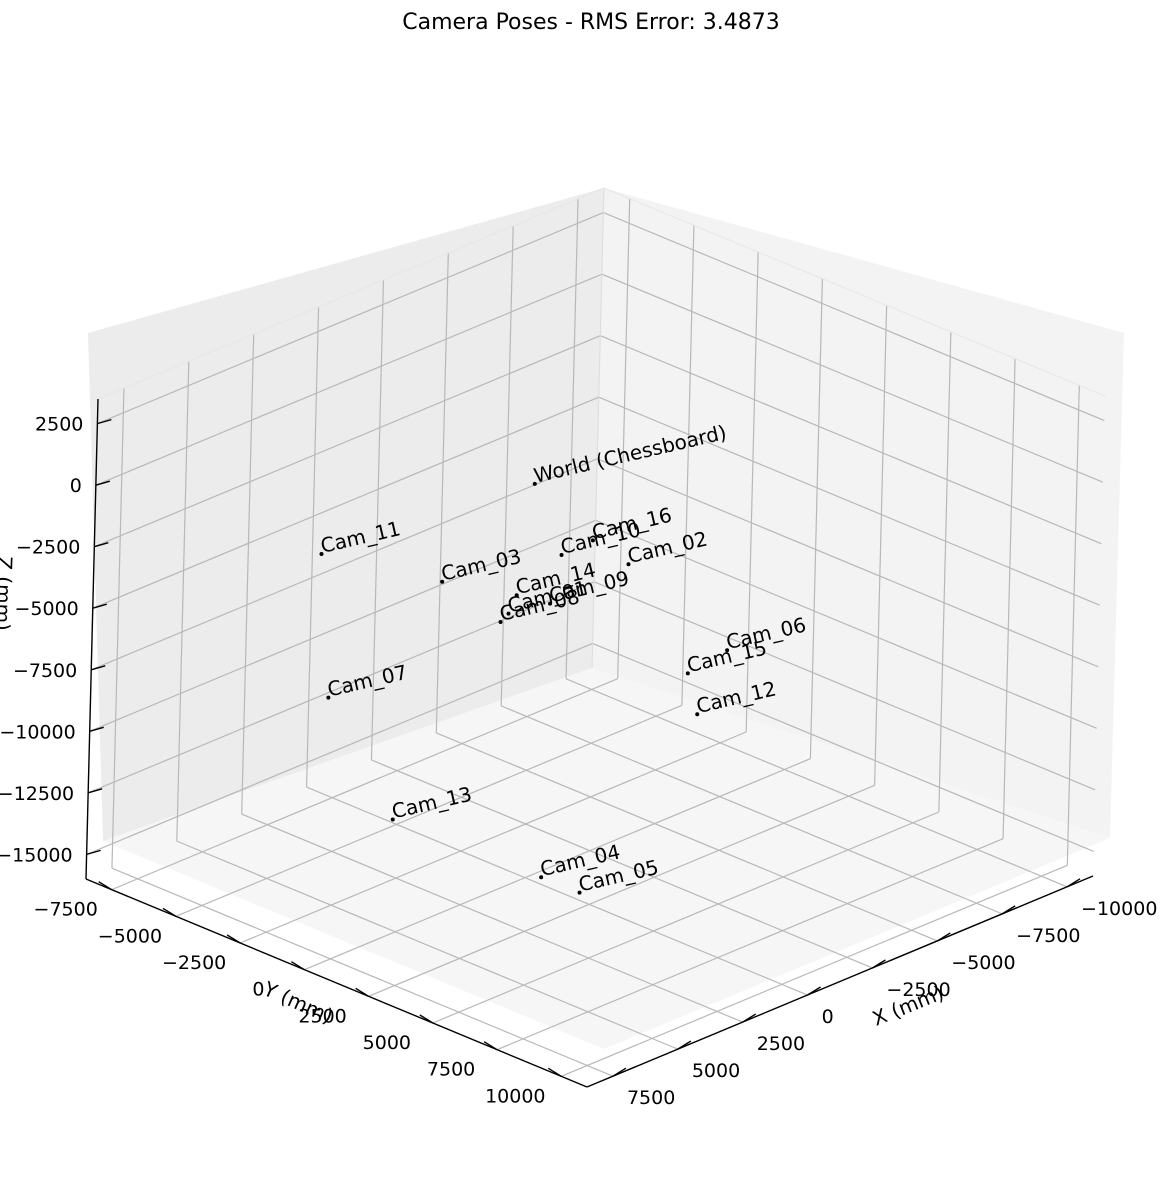 This screenshot has width=1173, height=1182. What do you see at coordinates (36, 855) in the screenshot?
I see `z-tick-label: −15000` at bounding box center [36, 855].